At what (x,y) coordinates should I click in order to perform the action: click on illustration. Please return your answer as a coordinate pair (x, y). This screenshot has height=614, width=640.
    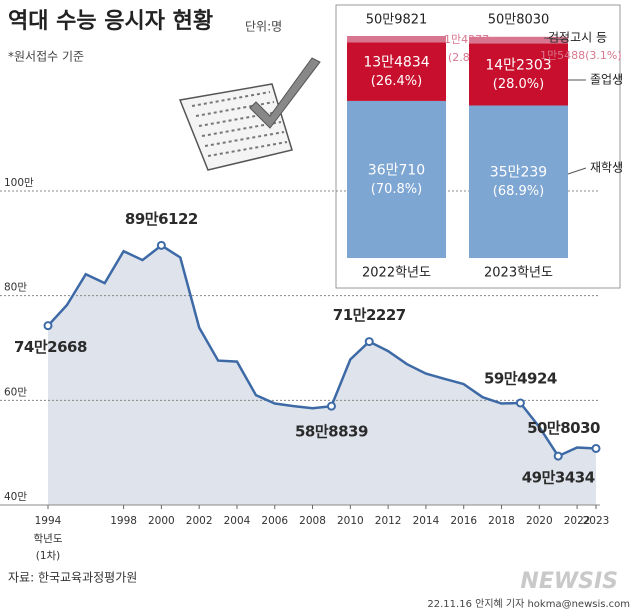
    Looking at the image, I should click on (249, 114).